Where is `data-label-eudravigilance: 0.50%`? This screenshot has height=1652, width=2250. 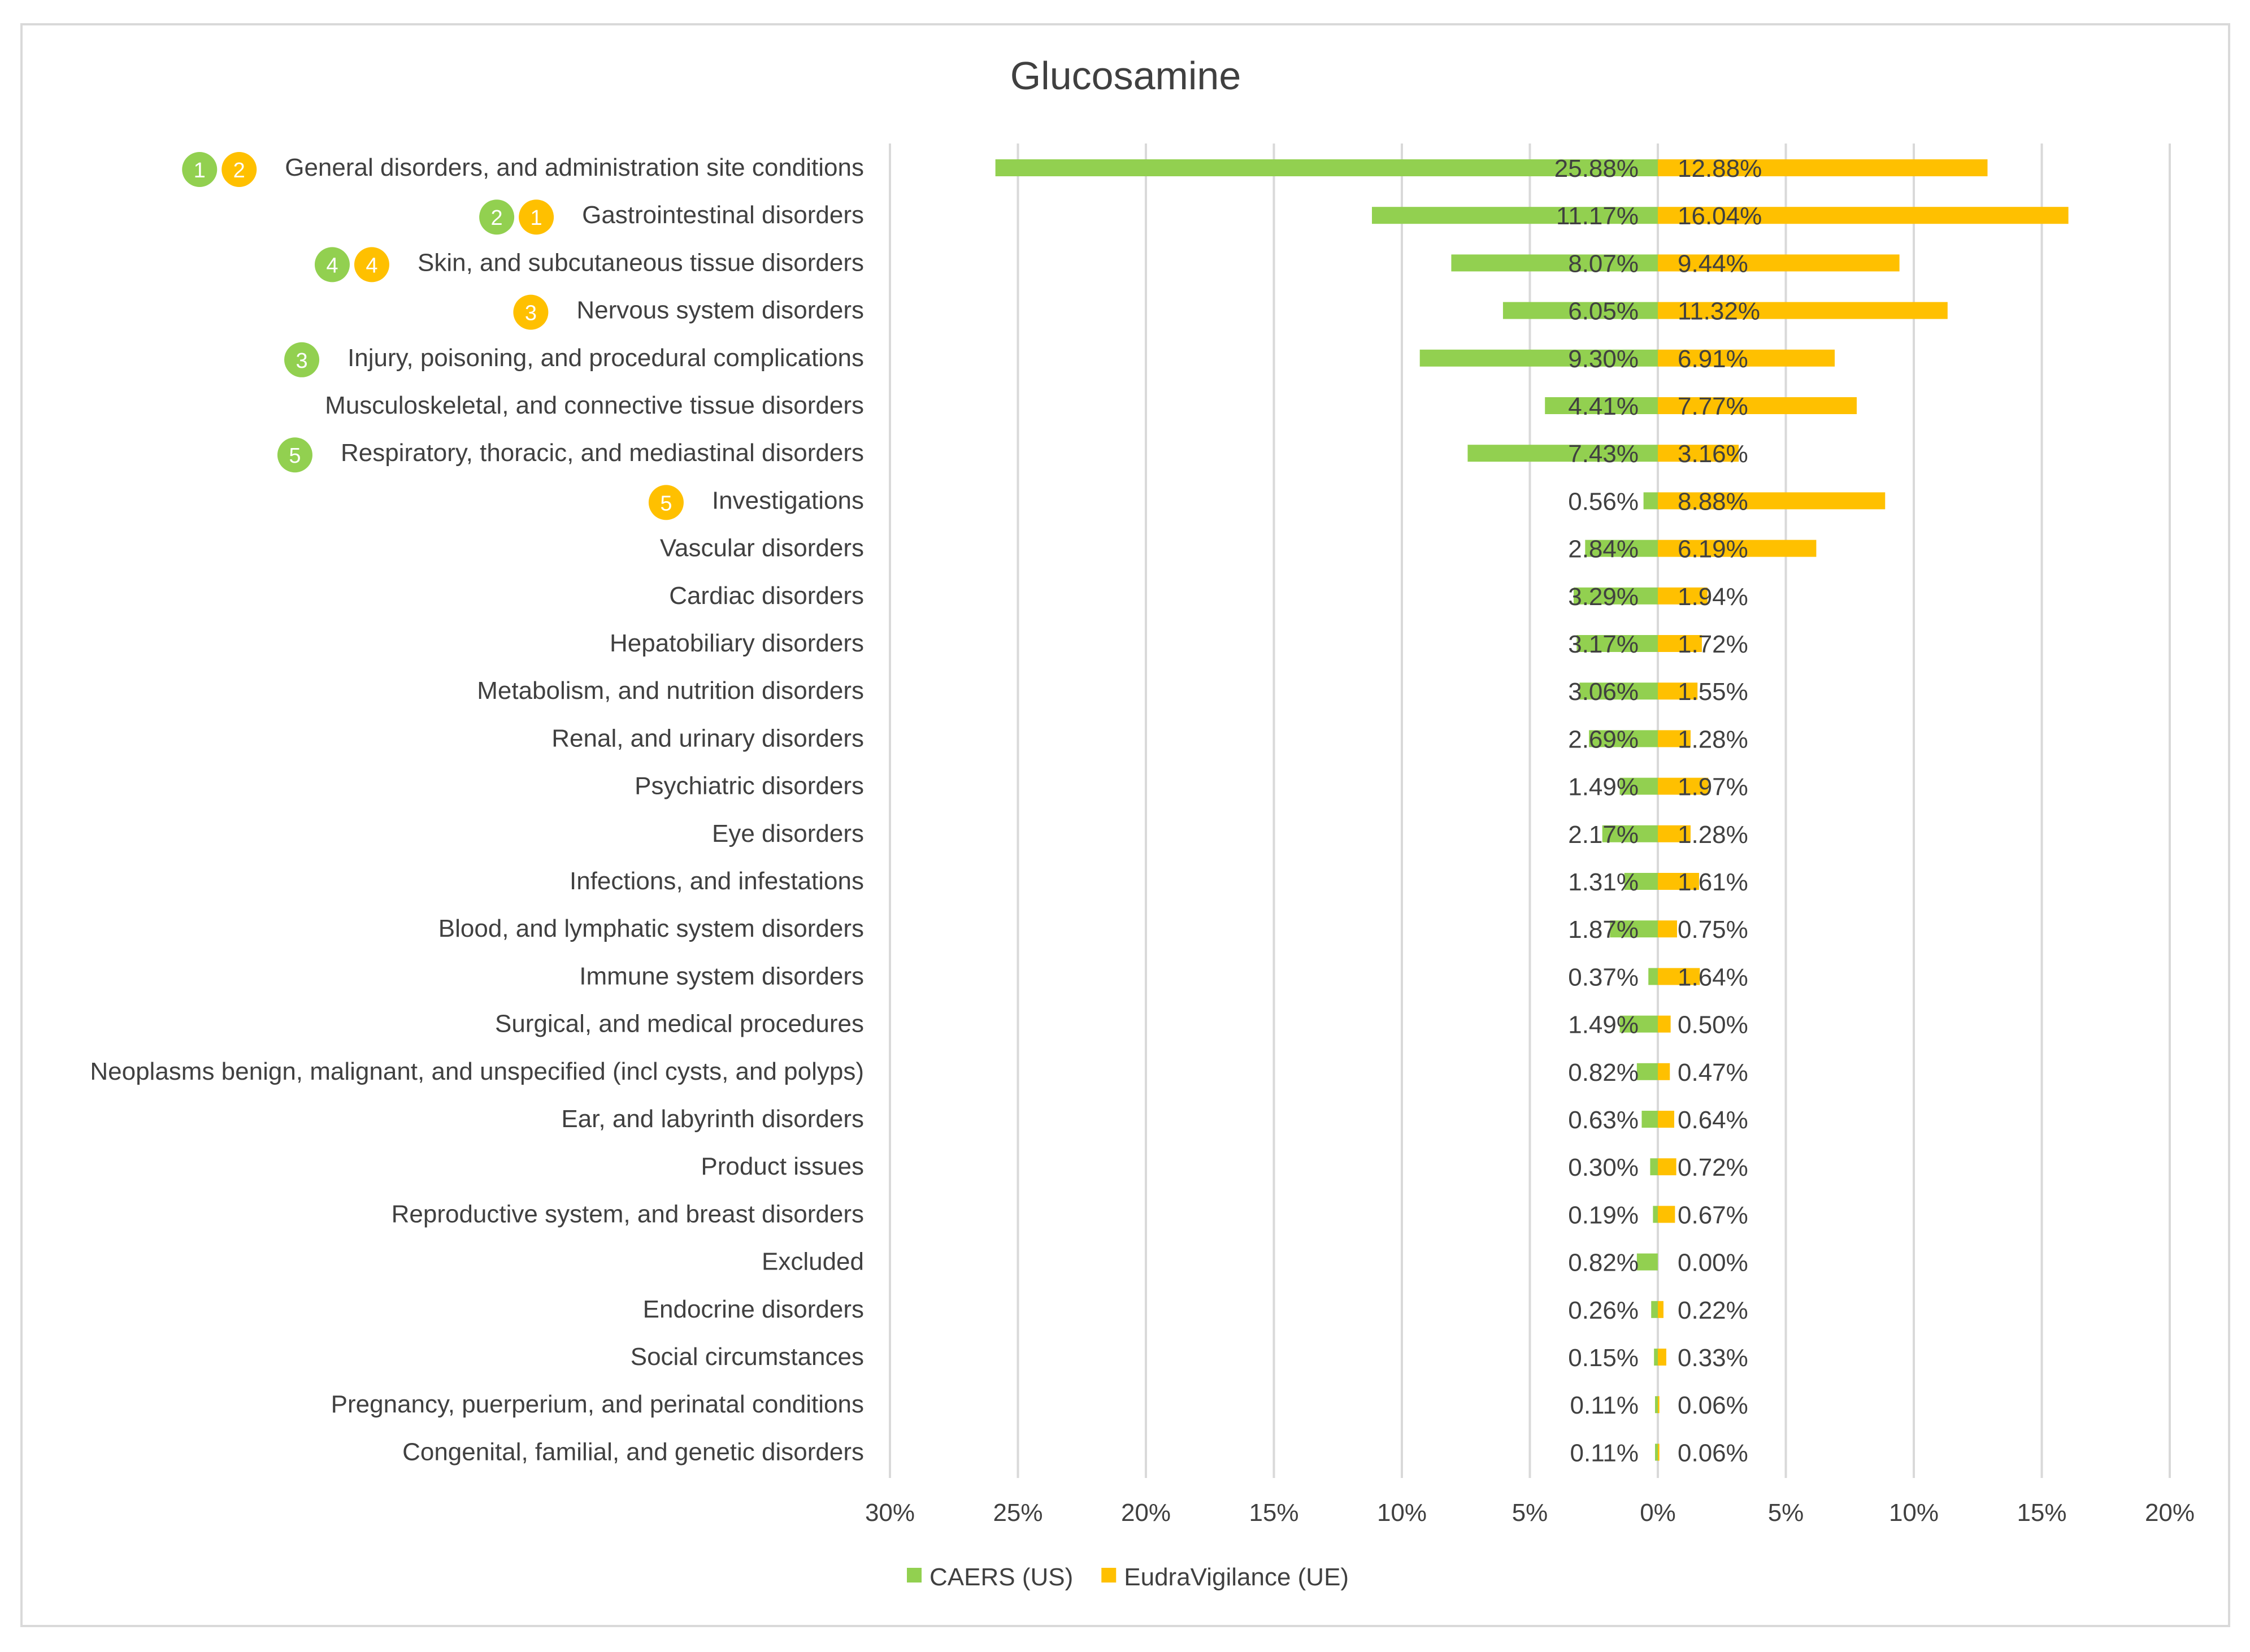
data-label-eudravigilance: 0.50% is located at coordinates (1713, 1025).